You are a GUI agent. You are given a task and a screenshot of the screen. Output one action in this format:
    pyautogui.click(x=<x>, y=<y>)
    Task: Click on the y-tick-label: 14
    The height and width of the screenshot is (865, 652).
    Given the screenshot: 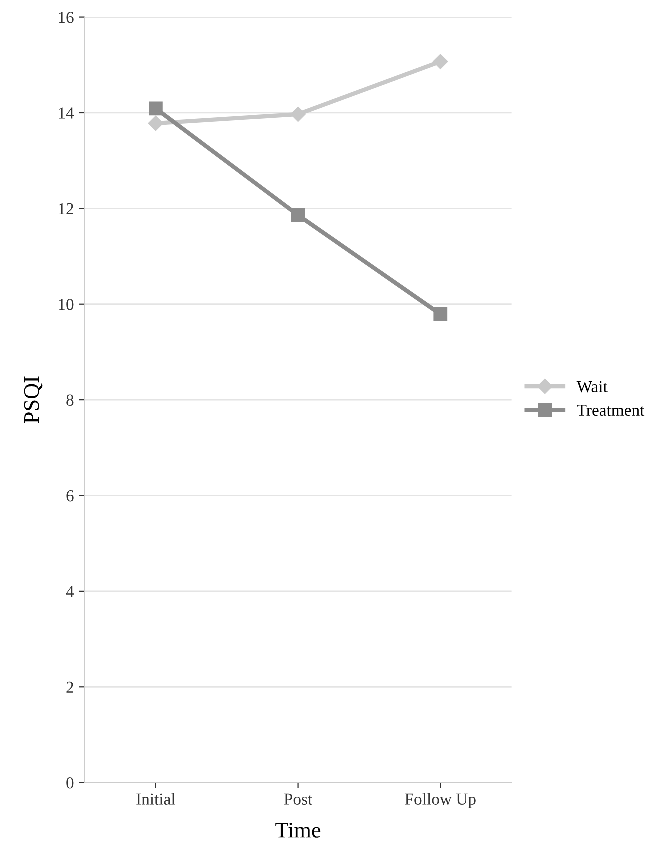 What is the action you would take?
    pyautogui.click(x=66, y=113)
    